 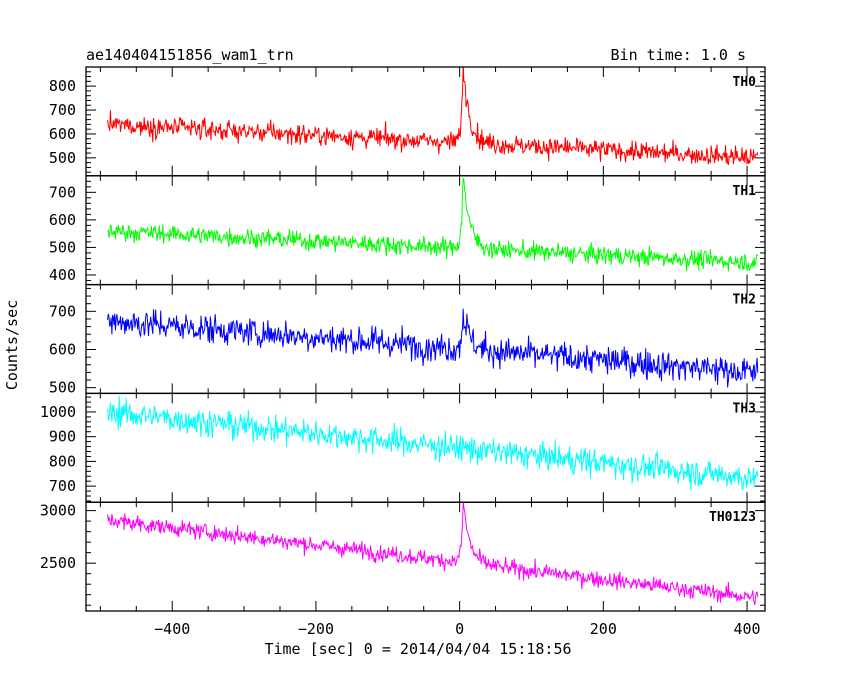 I want to click on chart-title: ae140404151856_wam1_trn, so click(x=190, y=55).